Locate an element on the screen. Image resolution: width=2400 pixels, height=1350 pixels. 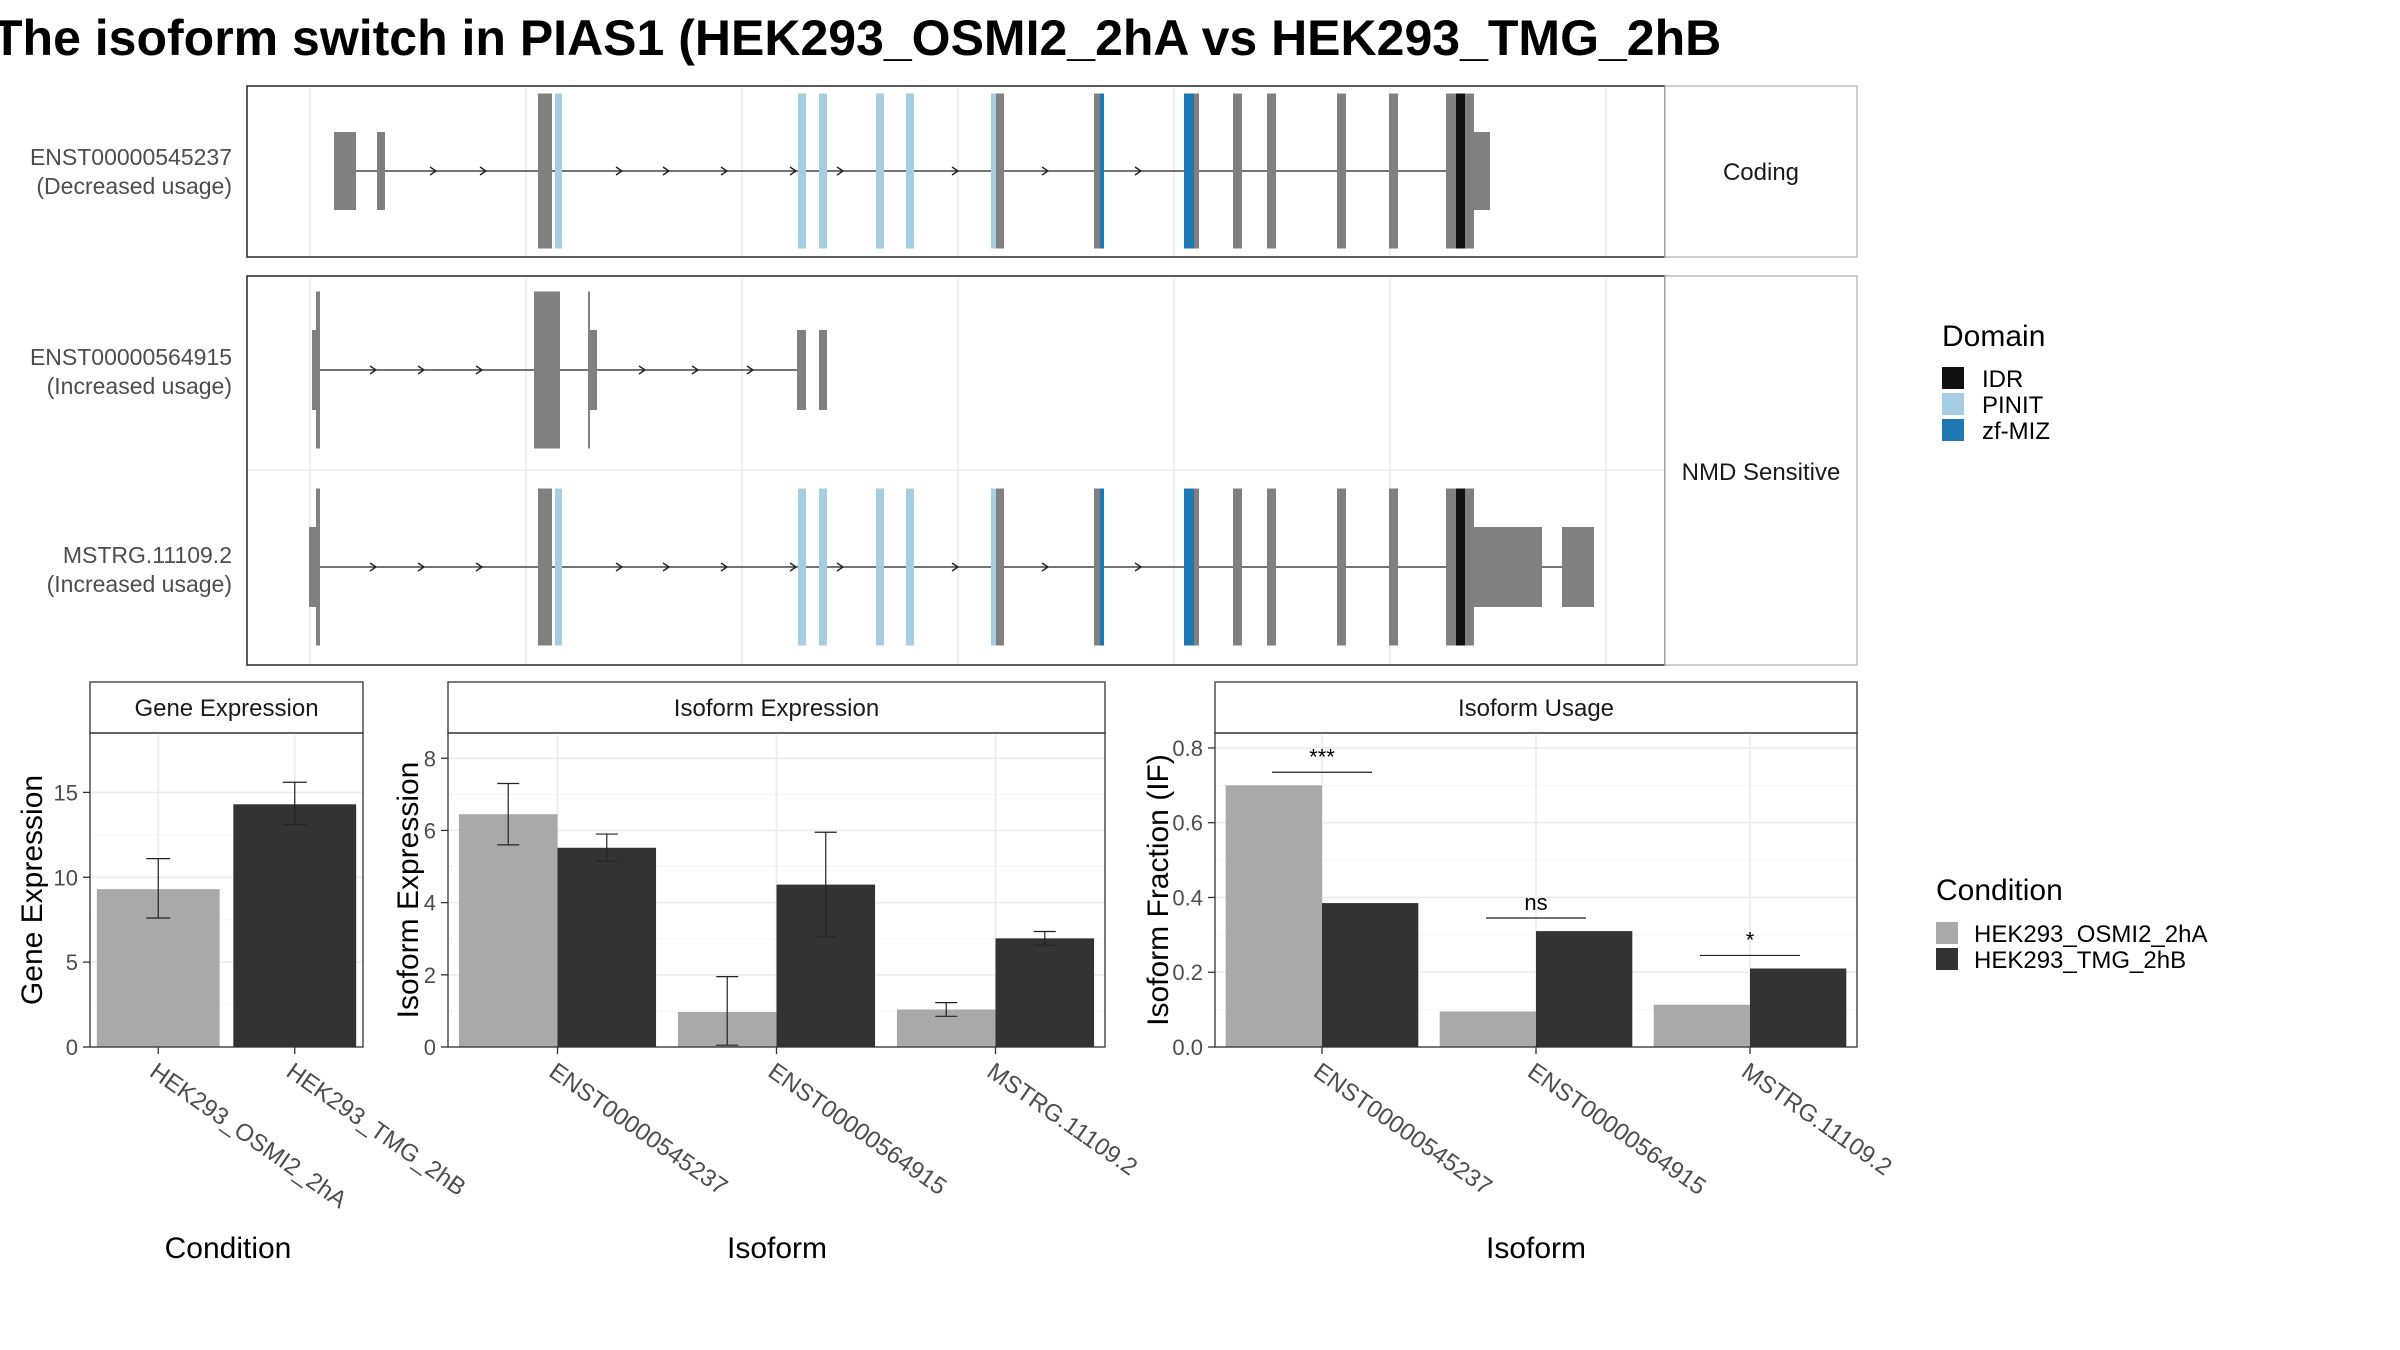
tx-label-isoform-3: MSTRG.11109.2 is located at coordinates (147, 555).